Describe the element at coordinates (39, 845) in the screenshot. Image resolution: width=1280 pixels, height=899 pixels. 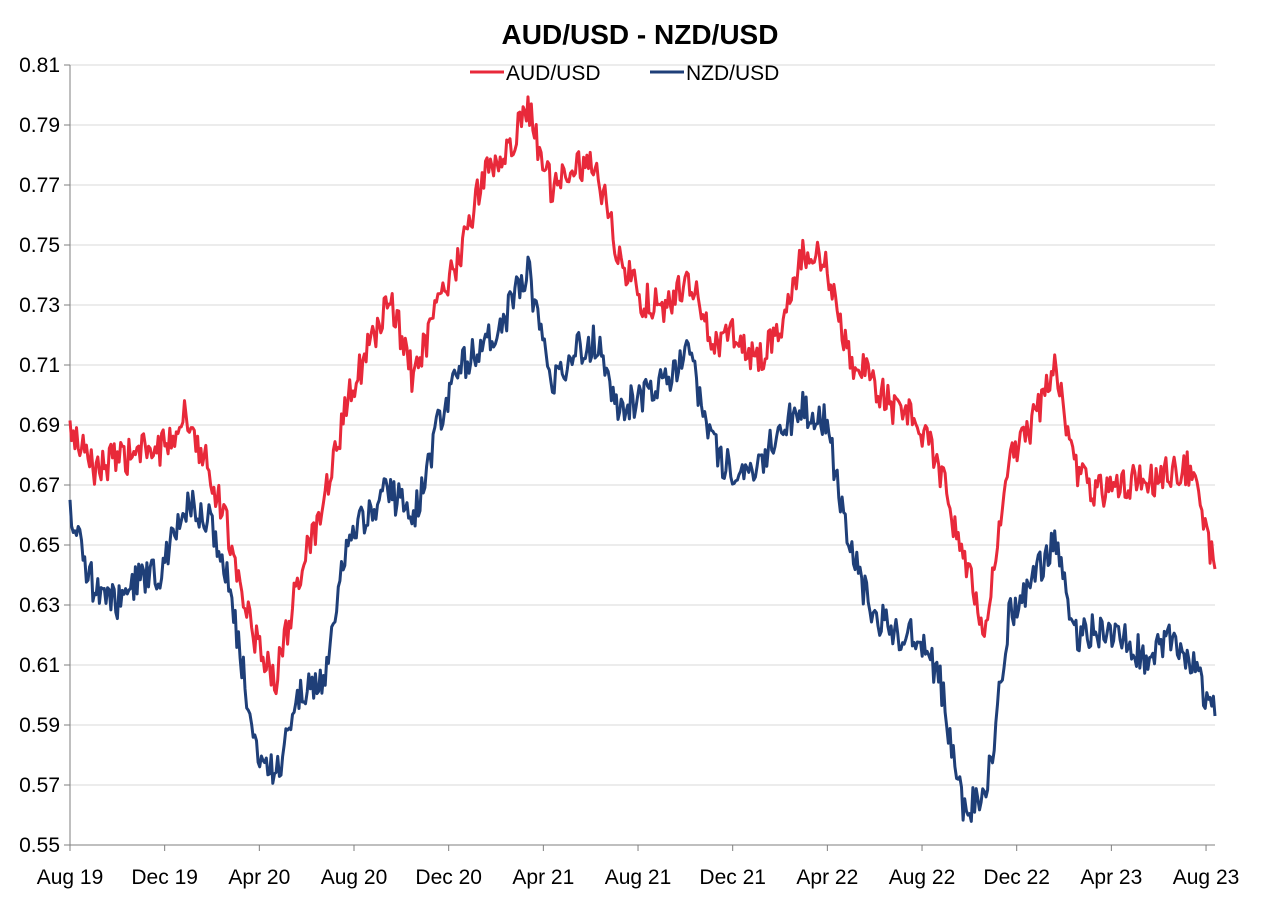
I see `y-tick-label: 0.55` at that location.